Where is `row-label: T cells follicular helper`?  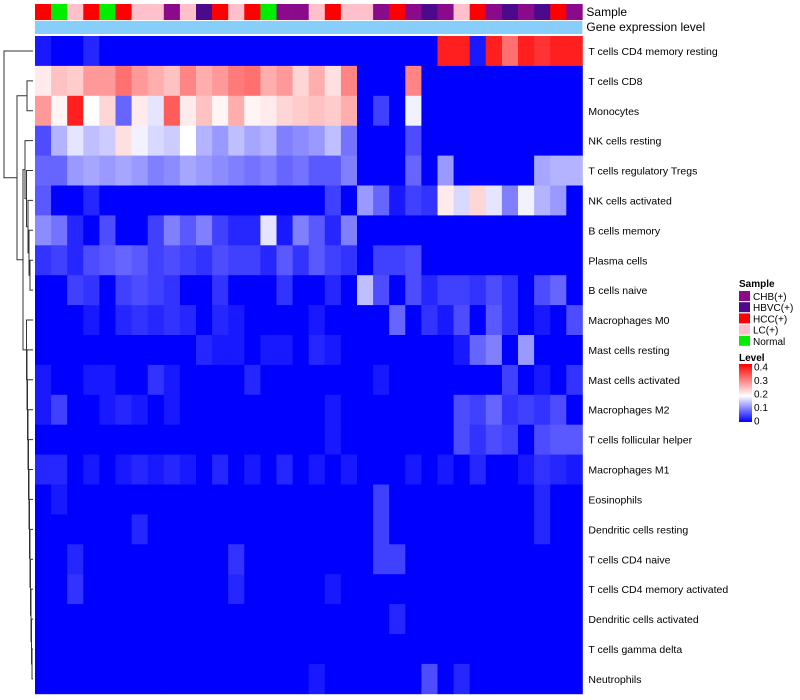 row-label: T cells follicular helper is located at coordinates (640, 441).